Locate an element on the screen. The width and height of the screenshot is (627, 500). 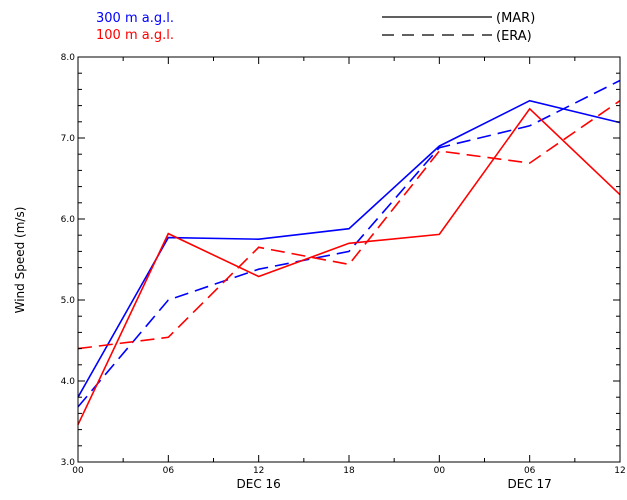
legend-level-label: 300 m a.g.l. is located at coordinates (135, 18).